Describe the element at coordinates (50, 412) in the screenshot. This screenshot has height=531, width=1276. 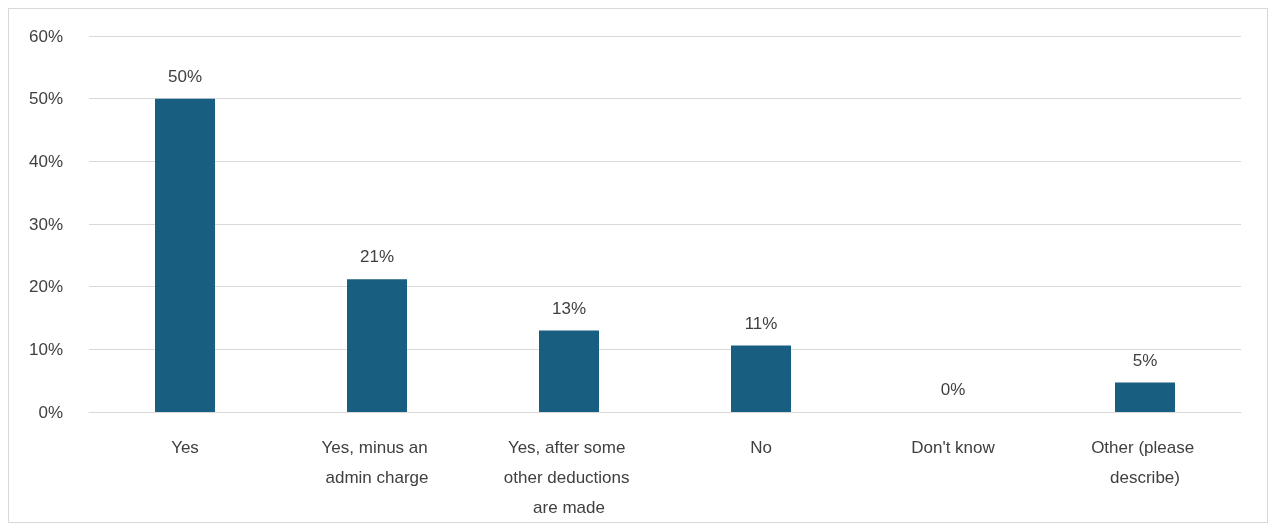
I see `y-tick-label: 0%` at that location.